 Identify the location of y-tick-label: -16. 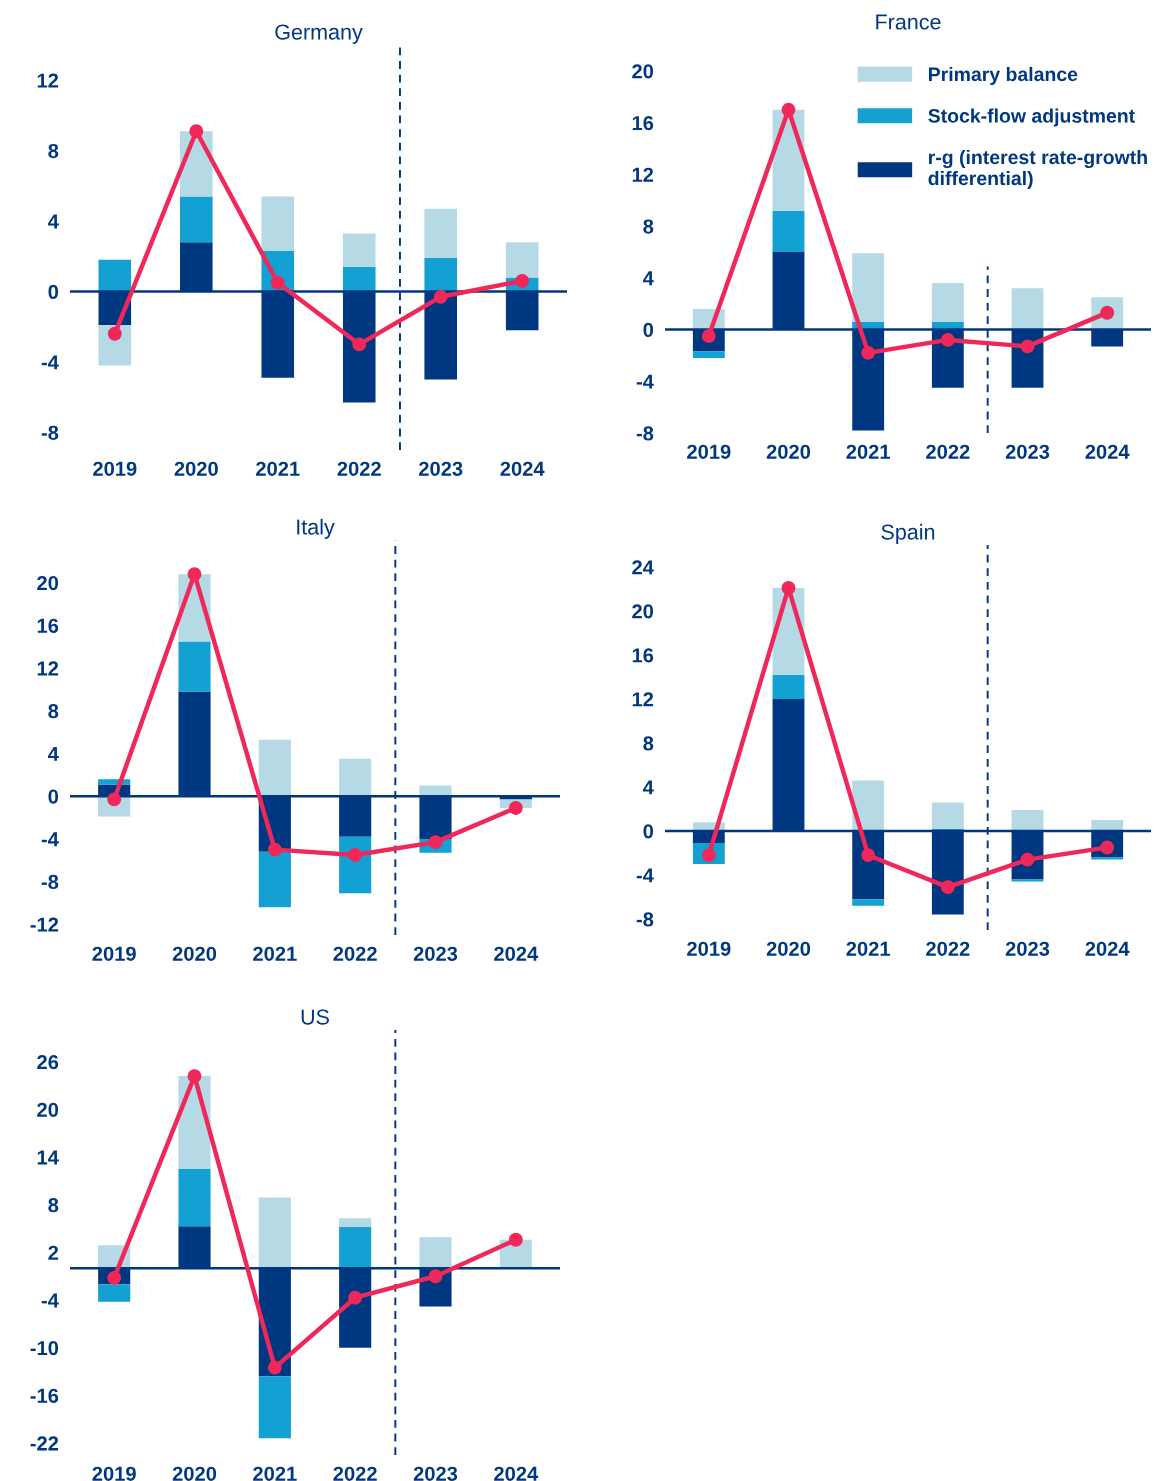
(44, 1395).